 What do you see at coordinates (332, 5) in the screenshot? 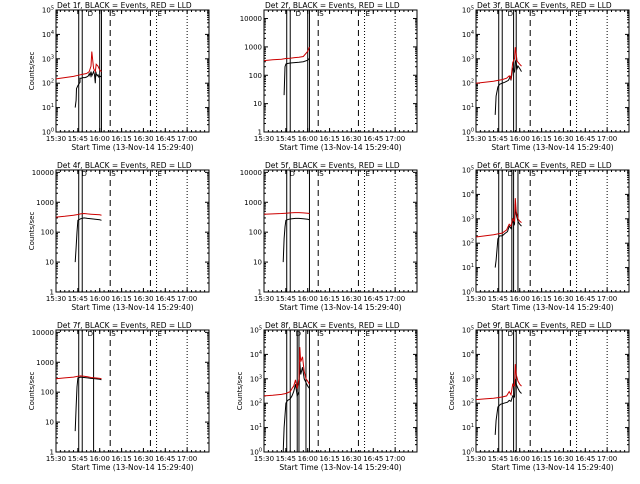
I see `panel-title: Det 2f, BLACK = Events, RED = LLD` at bounding box center [332, 5].